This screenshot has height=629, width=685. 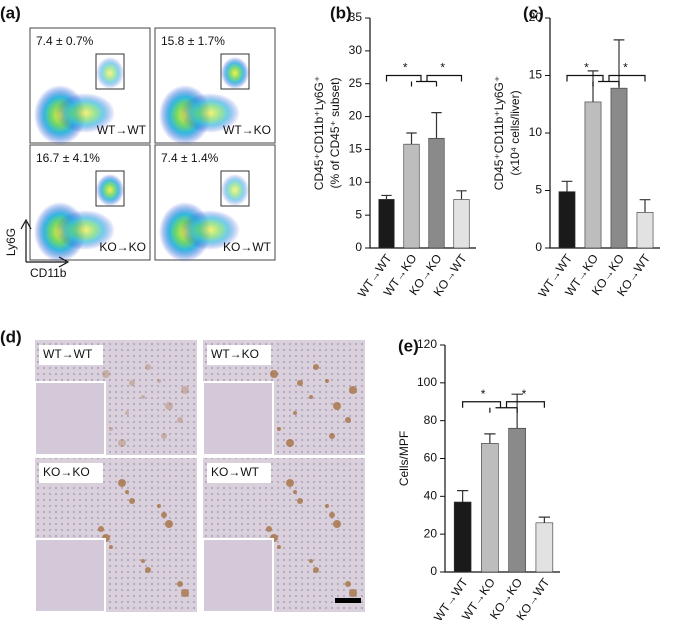 What do you see at coordinates (356, 116) in the screenshot?
I see `y-tick-label: 20` at bounding box center [356, 116].